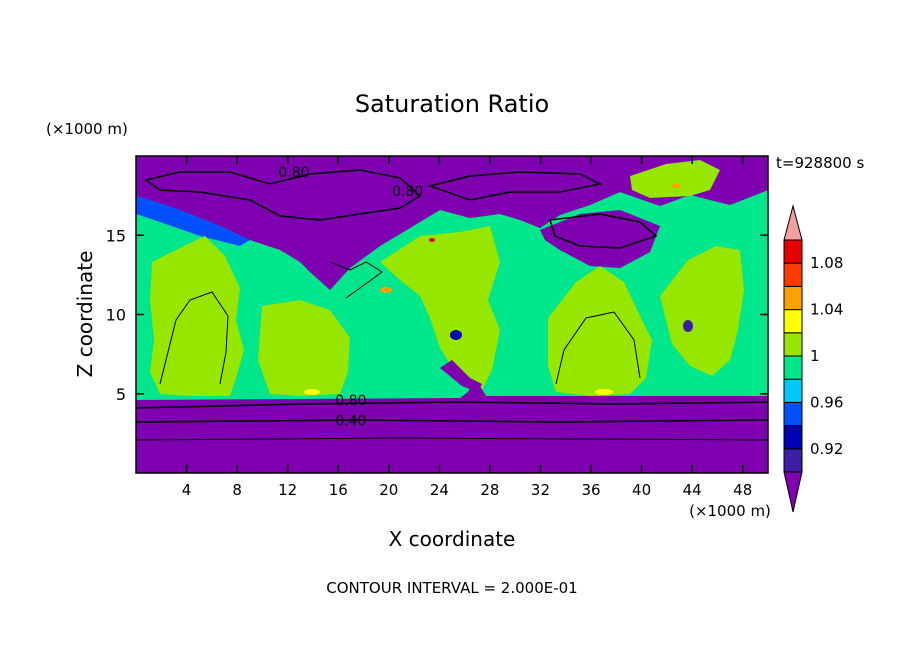 Image resolution: width=904 pixels, height=654 pixels. I want to click on x-tick-label: 40, so click(641, 490).